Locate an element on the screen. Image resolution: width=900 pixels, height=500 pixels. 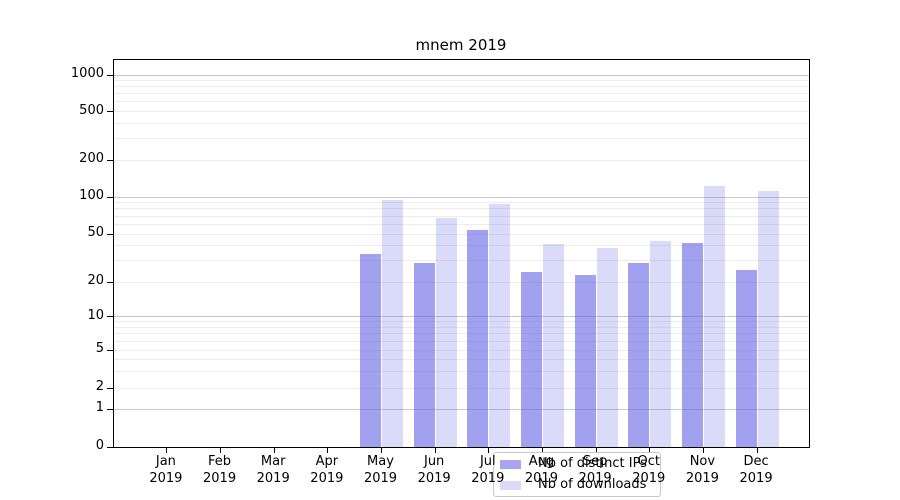
legend-item-distinct-ips: Nb of distinct IPs is located at coordinates (577, 464).